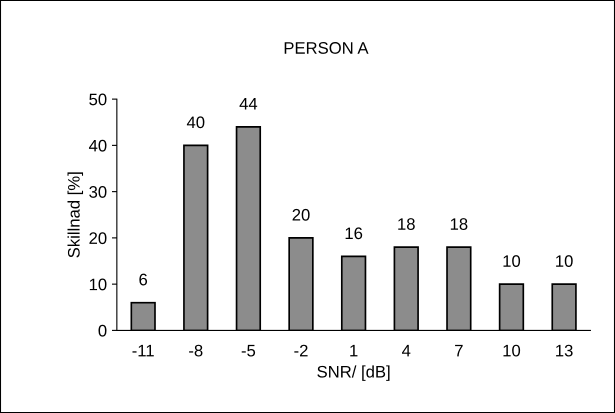  What do you see at coordinates (353, 373) in the screenshot?
I see `x-axis-title: SNR/ [dB]` at bounding box center [353, 373].